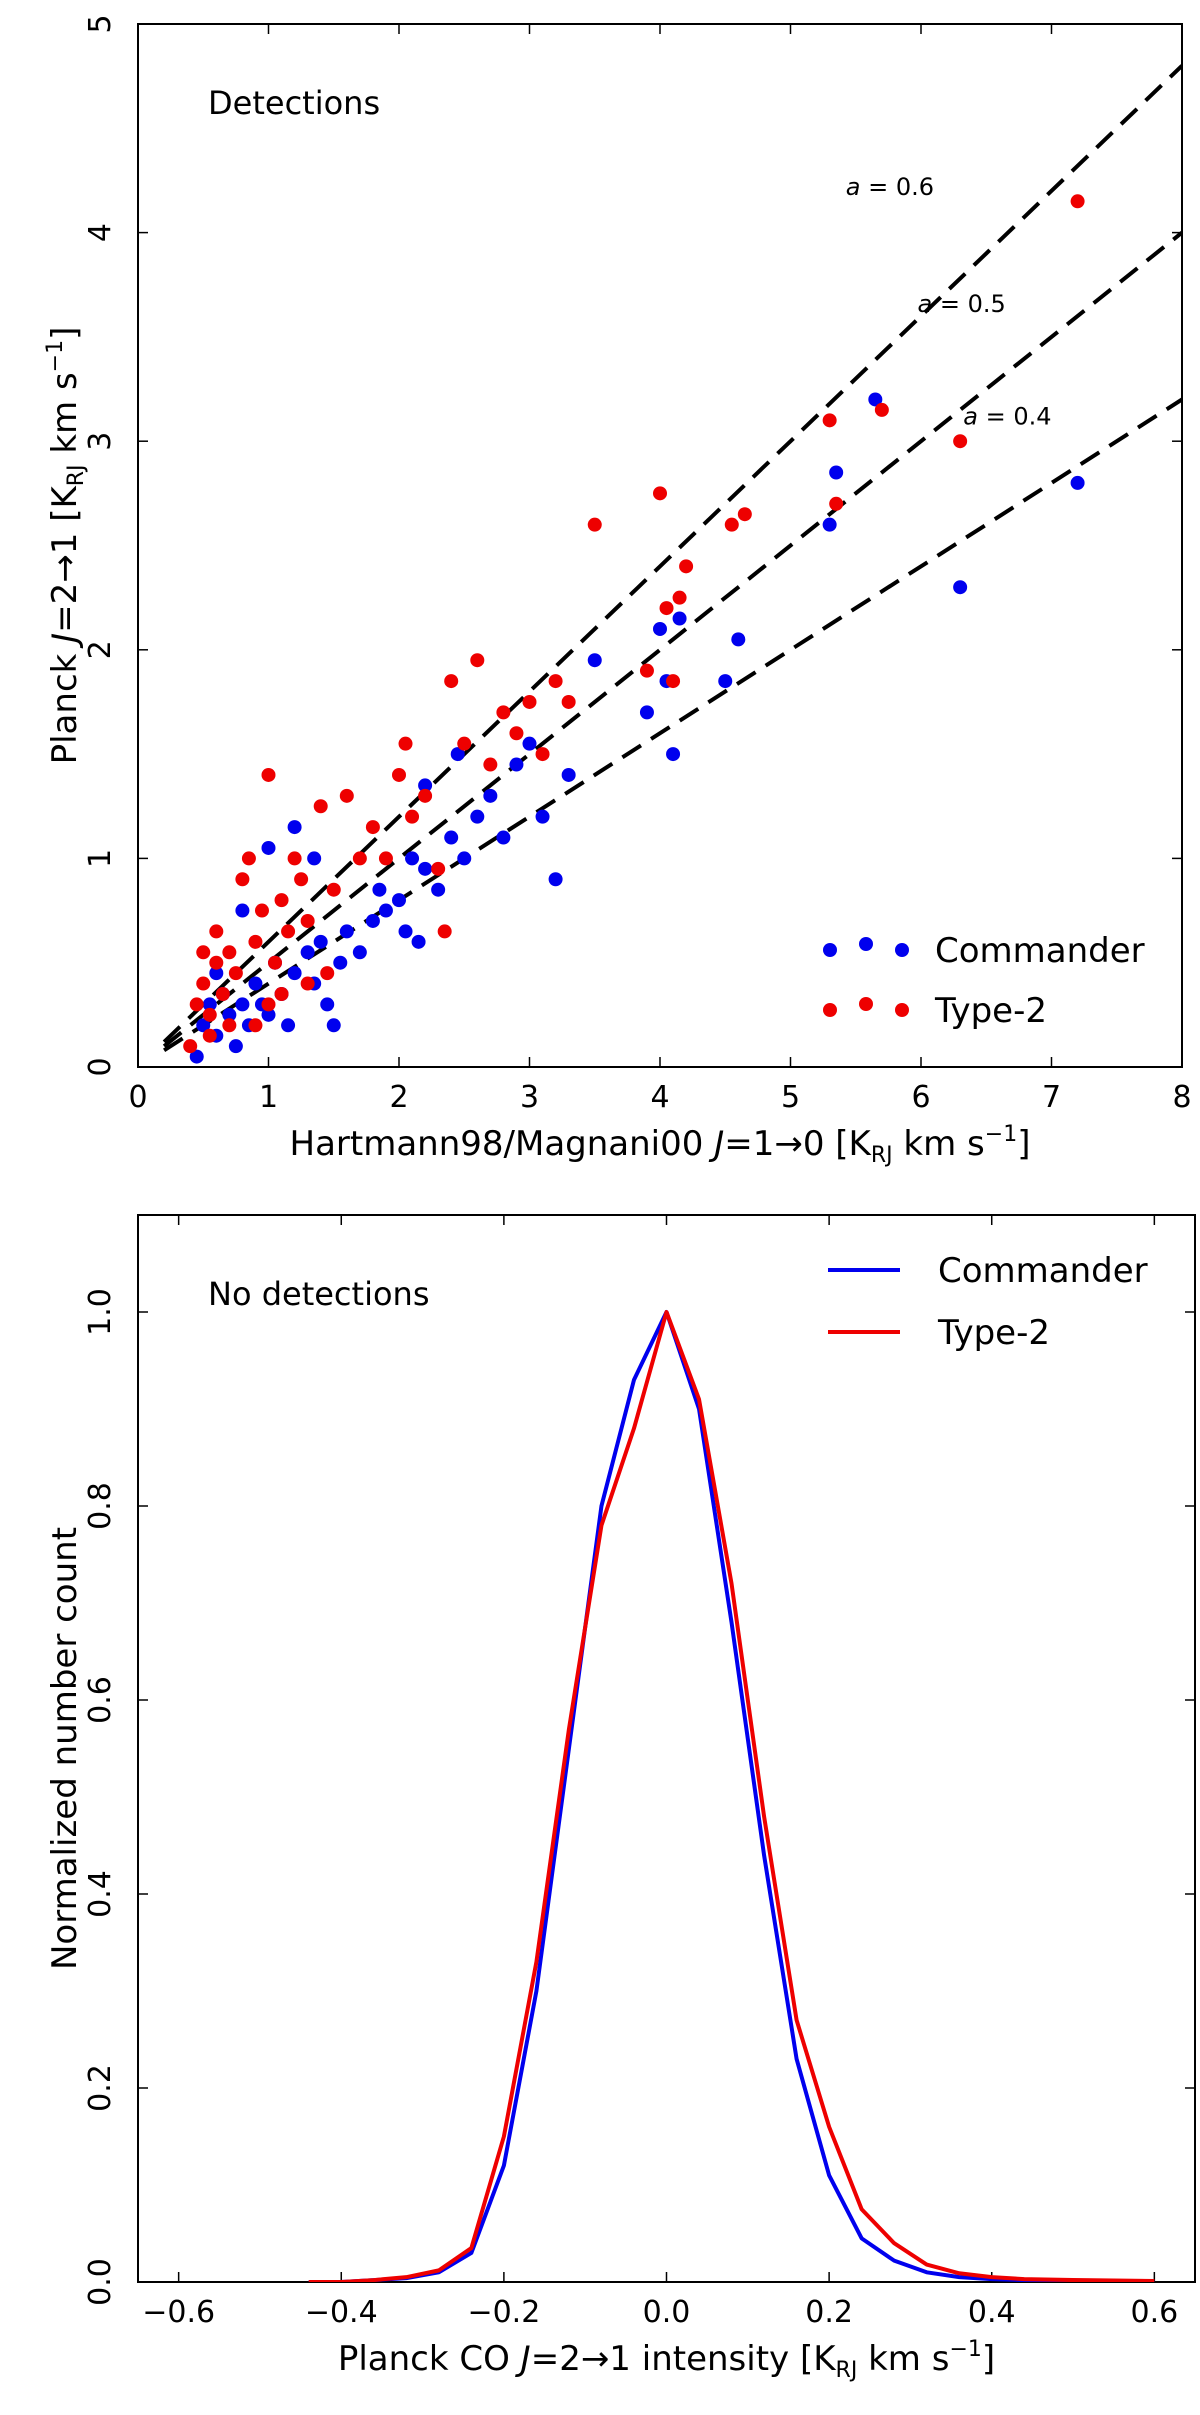 Image resolution: width=1200 pixels, height=2415 pixels. What do you see at coordinates (992, 2312) in the screenshot?
I see `x-tick-label: 0.4` at bounding box center [992, 2312].